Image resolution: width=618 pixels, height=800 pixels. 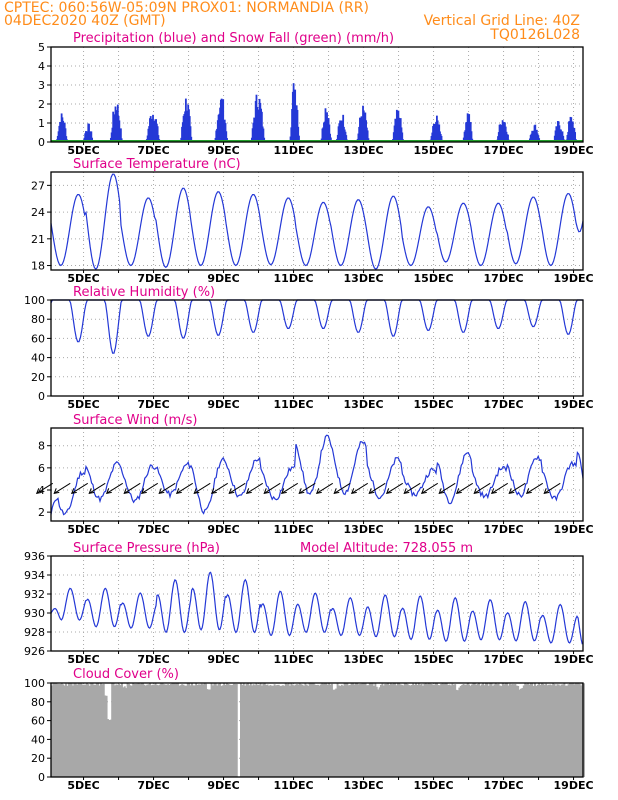 I want to click on pressure-xtick-label: 9DEC, so click(x=223, y=659).